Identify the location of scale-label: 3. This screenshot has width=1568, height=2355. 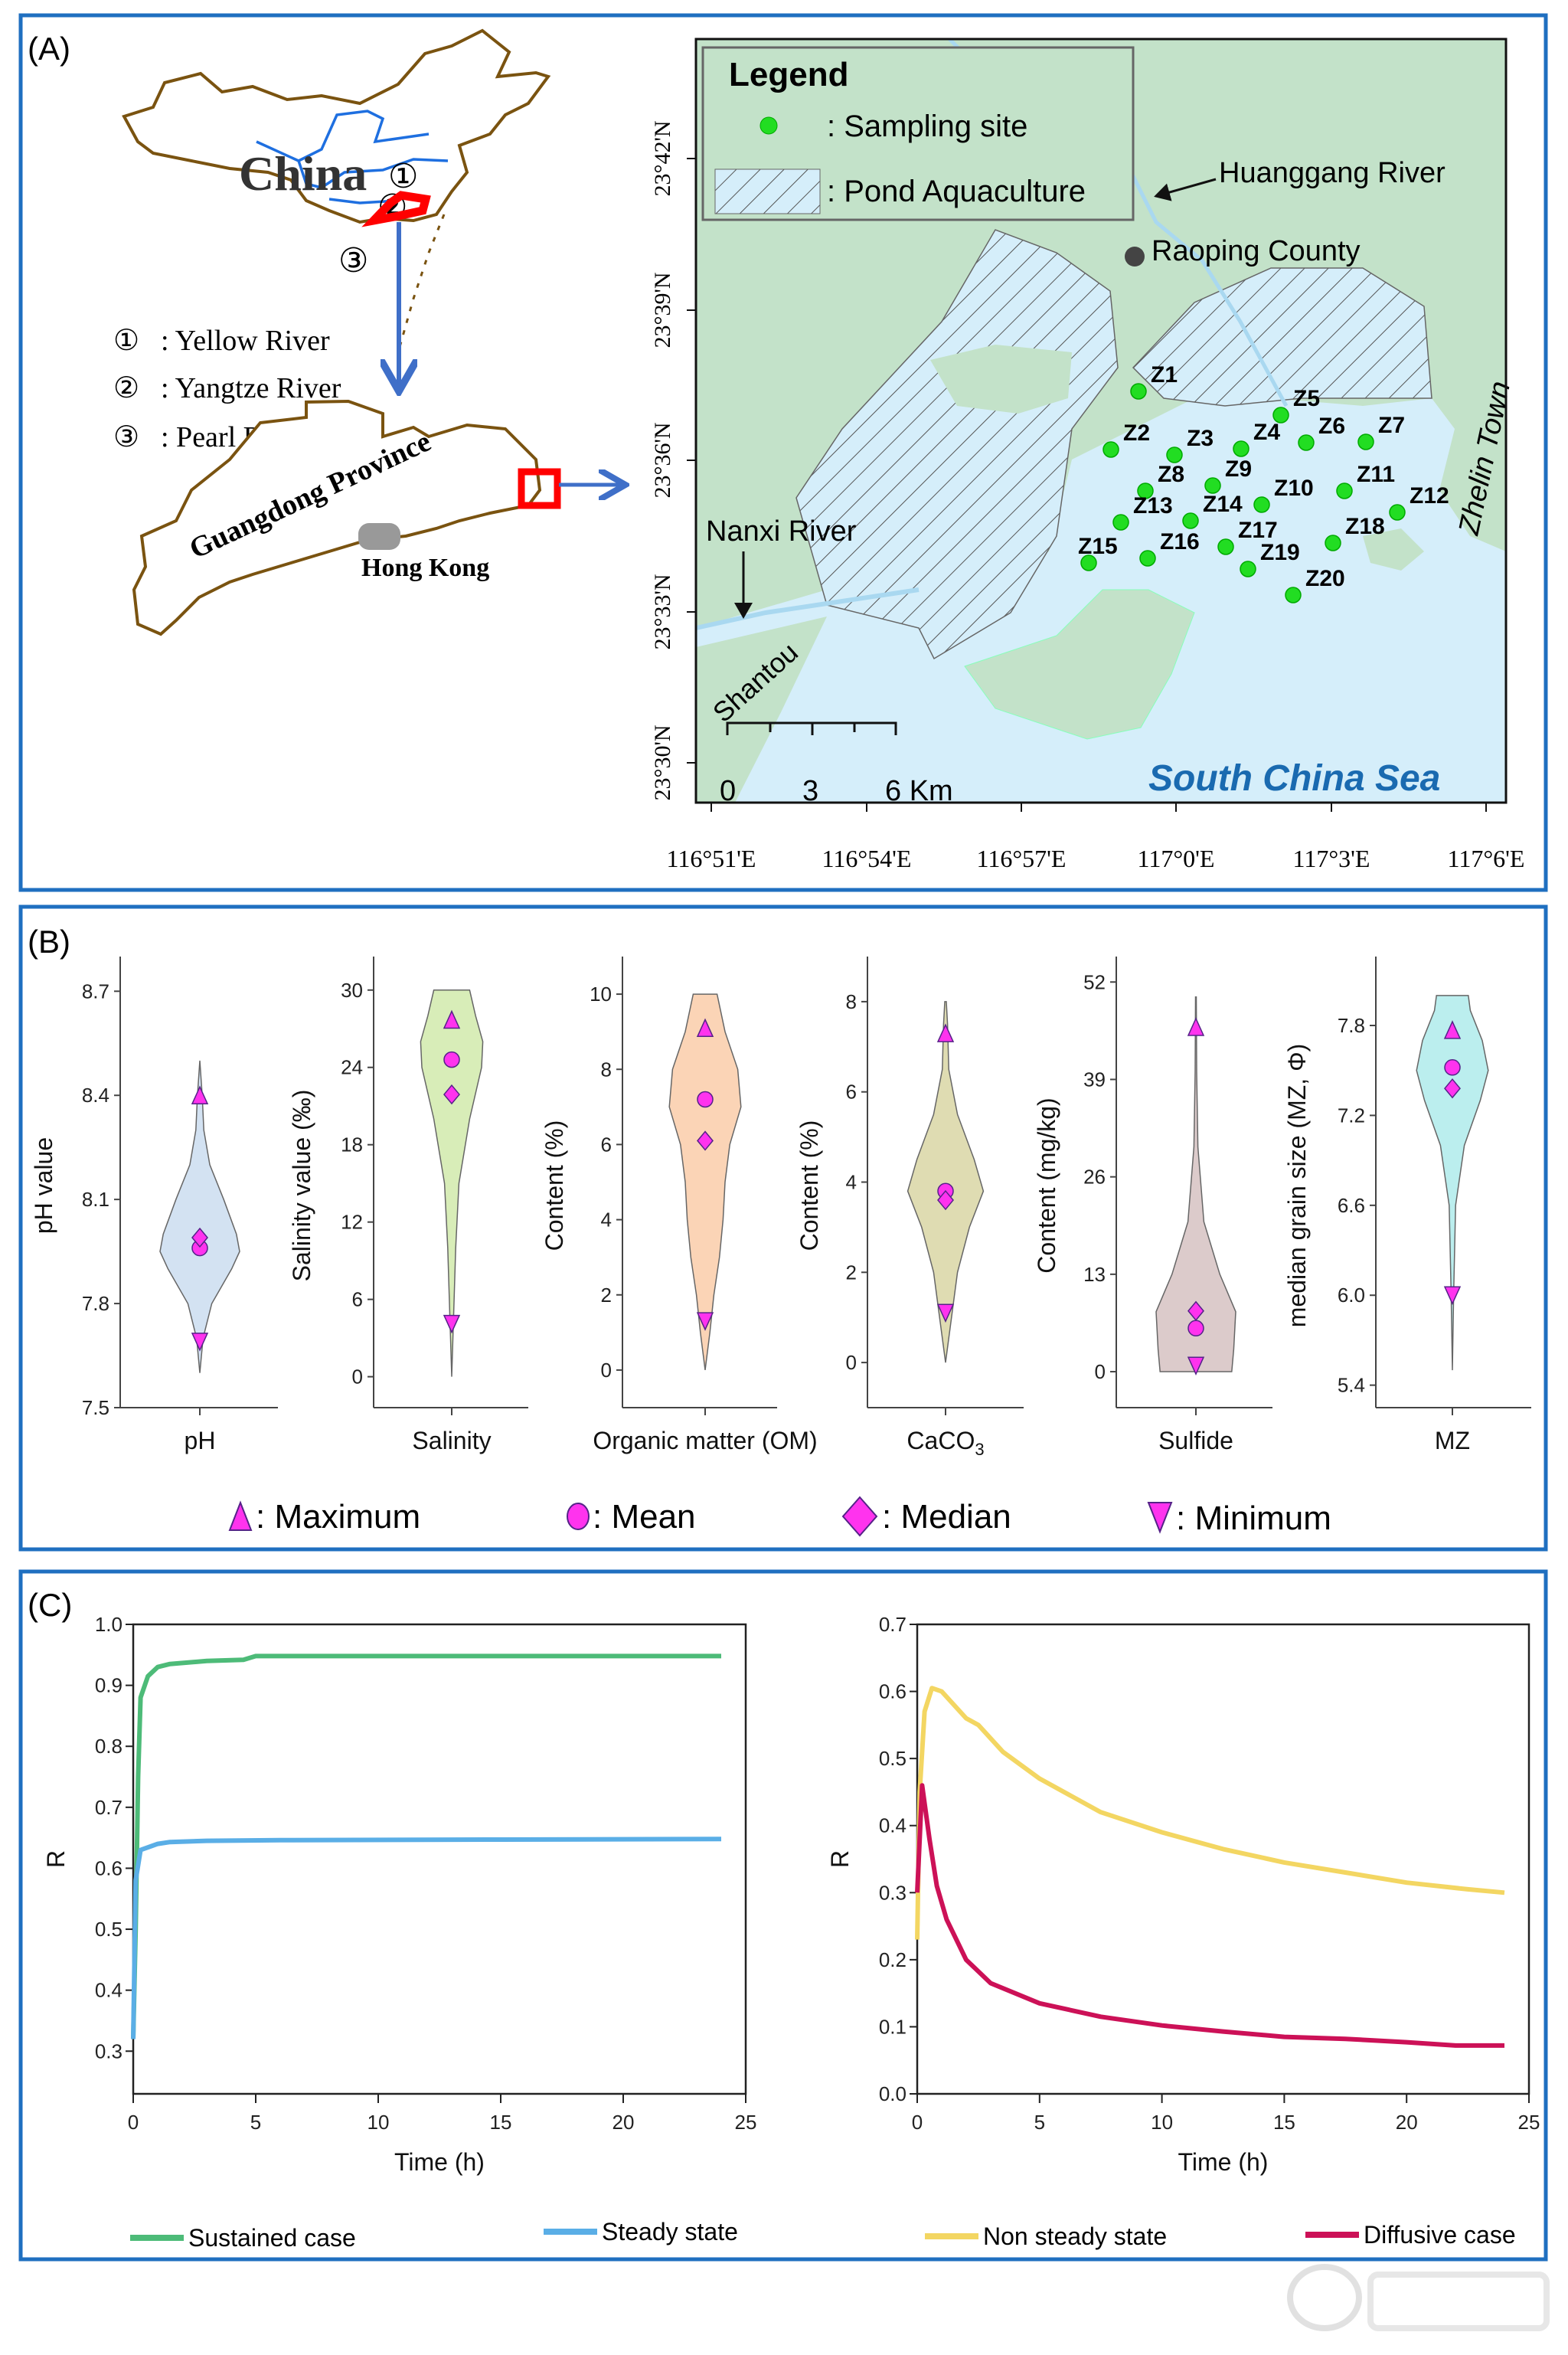
(810, 791).